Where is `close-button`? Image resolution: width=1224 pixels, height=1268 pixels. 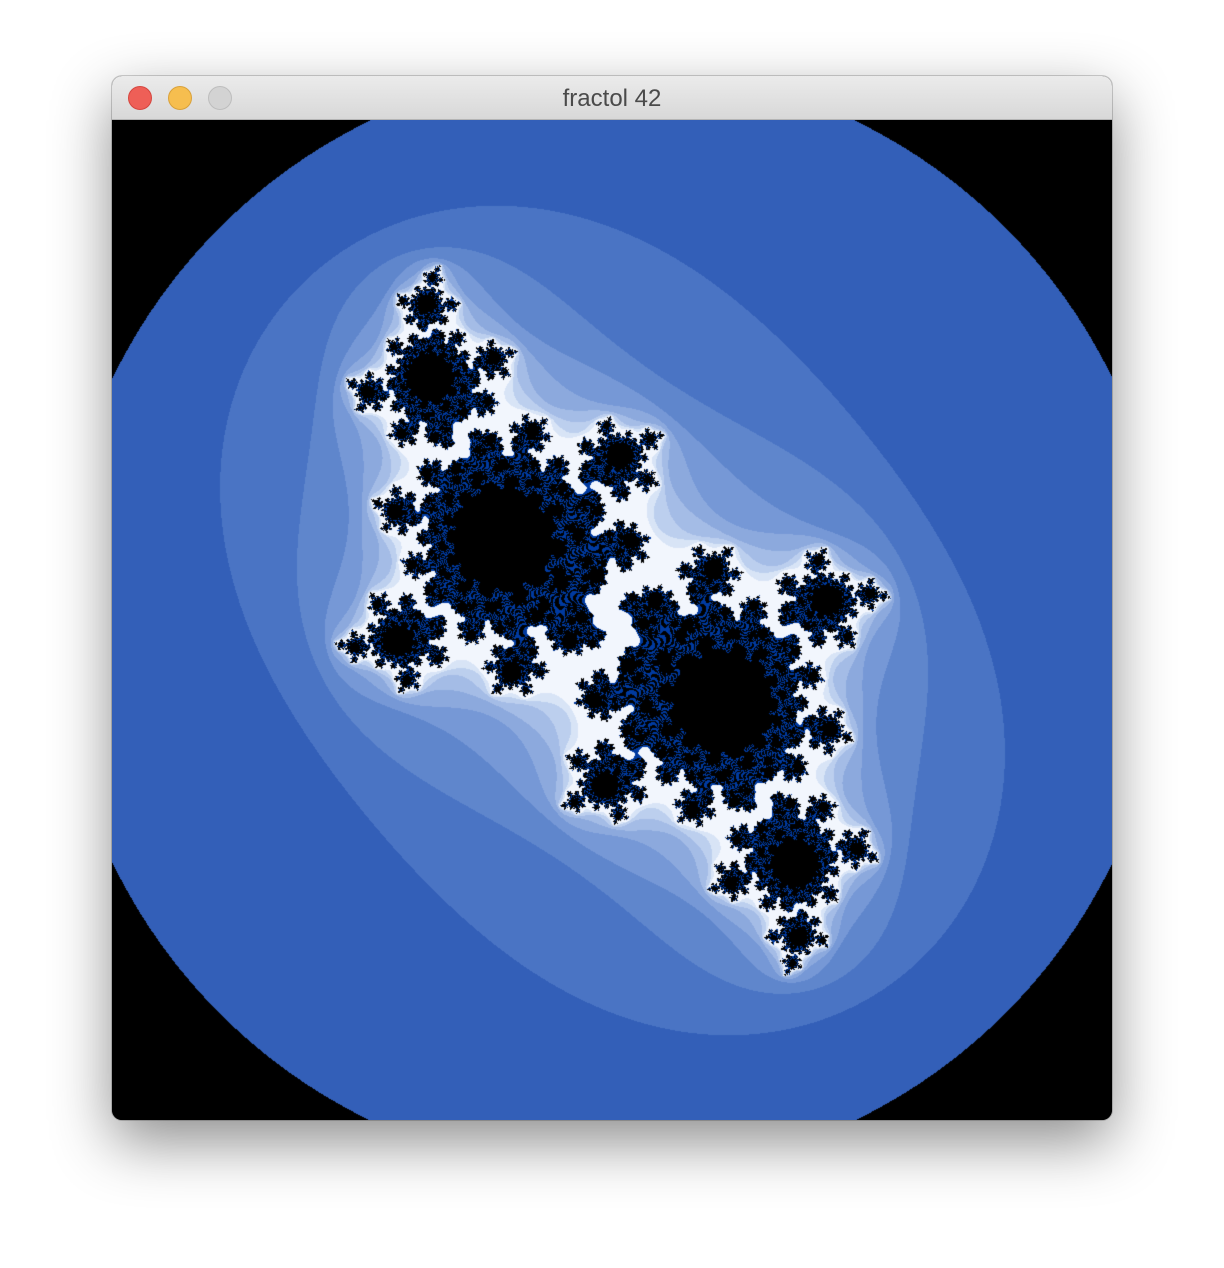
close-button is located at coordinates (140, 98).